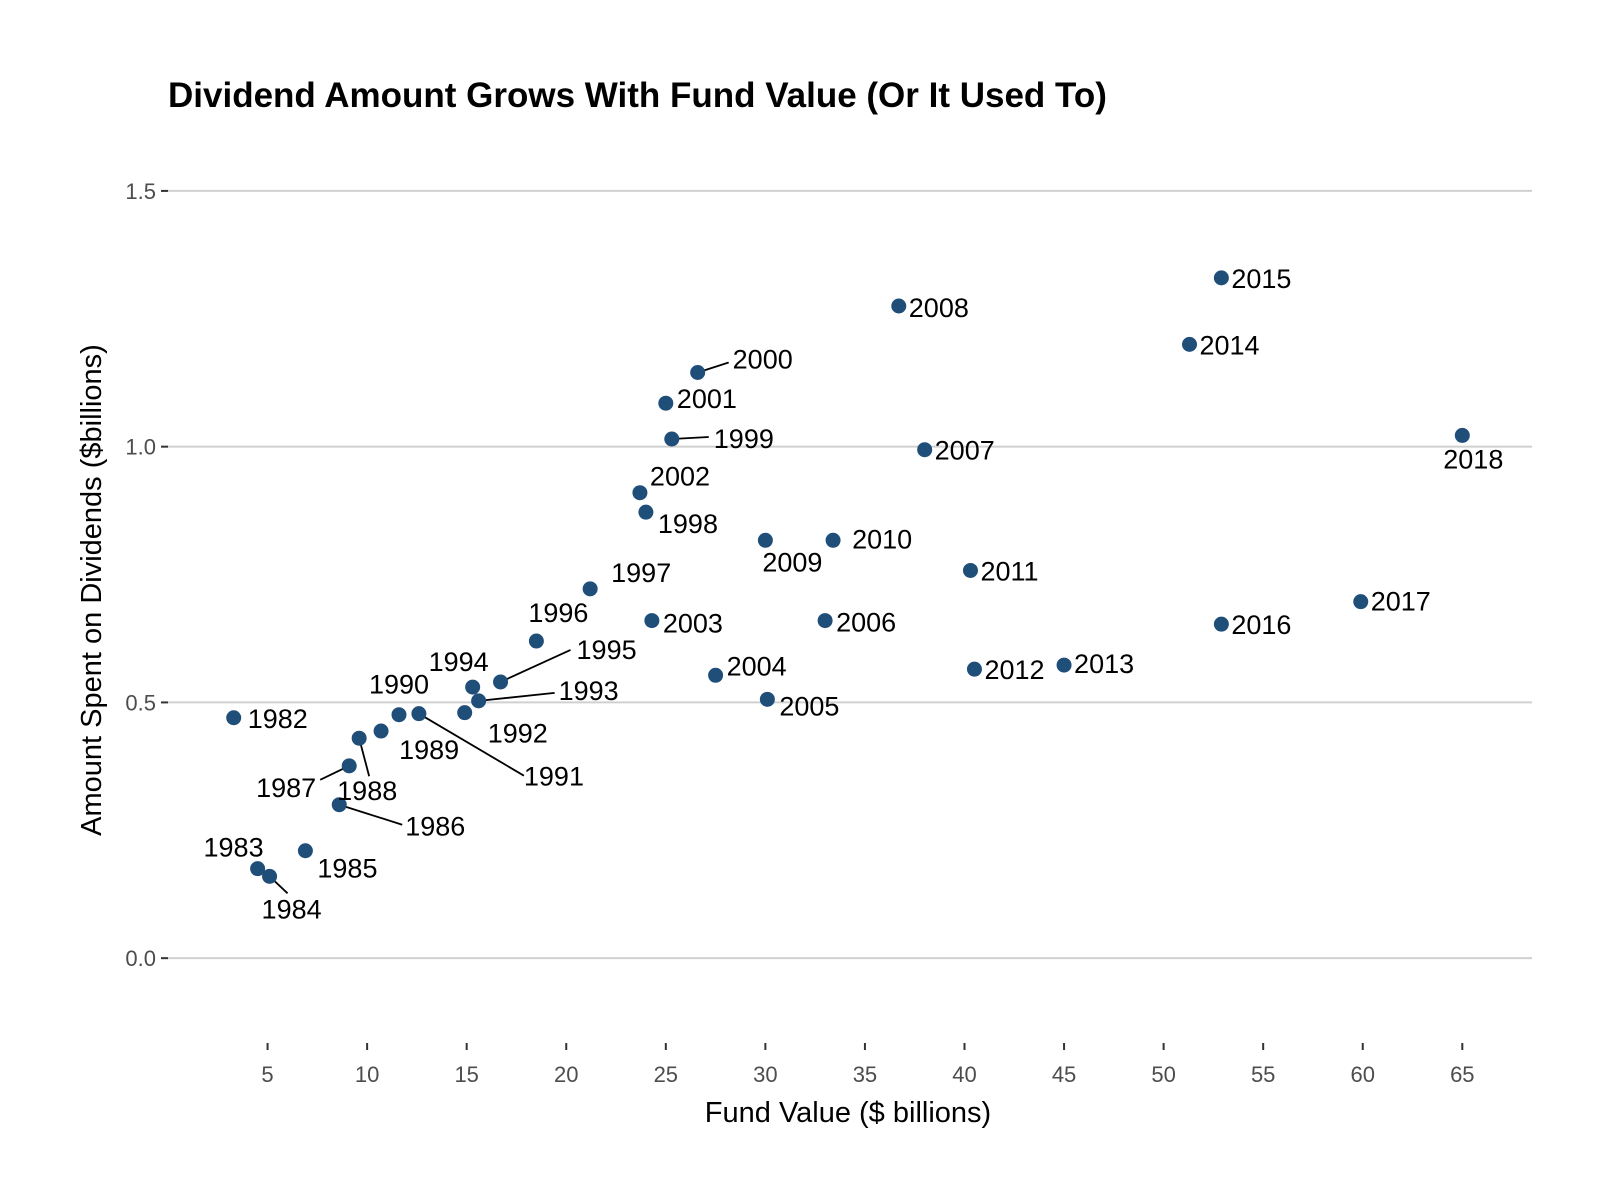 The height and width of the screenshot is (1200, 1600). Describe the element at coordinates (1064, 1074) in the screenshot. I see `x-tick-label: 45` at that location.